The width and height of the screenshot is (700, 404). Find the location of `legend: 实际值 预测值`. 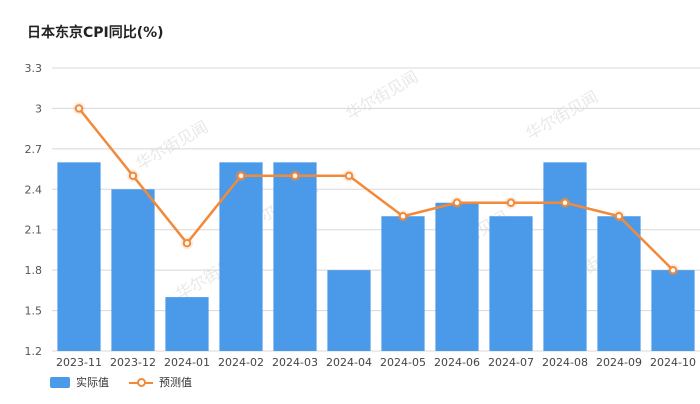

legend: 实际值 预测值 is located at coordinates (131, 382).